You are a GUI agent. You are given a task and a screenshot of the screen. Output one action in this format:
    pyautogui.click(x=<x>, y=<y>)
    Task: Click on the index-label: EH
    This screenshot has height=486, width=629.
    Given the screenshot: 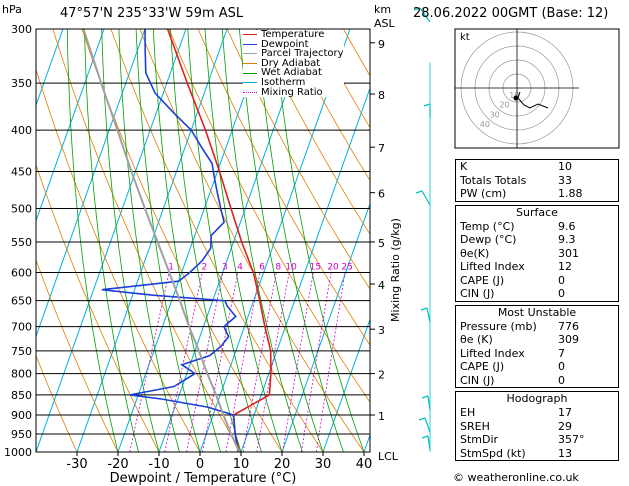 What is the action you would take?
    pyautogui.click(x=468, y=412)
    